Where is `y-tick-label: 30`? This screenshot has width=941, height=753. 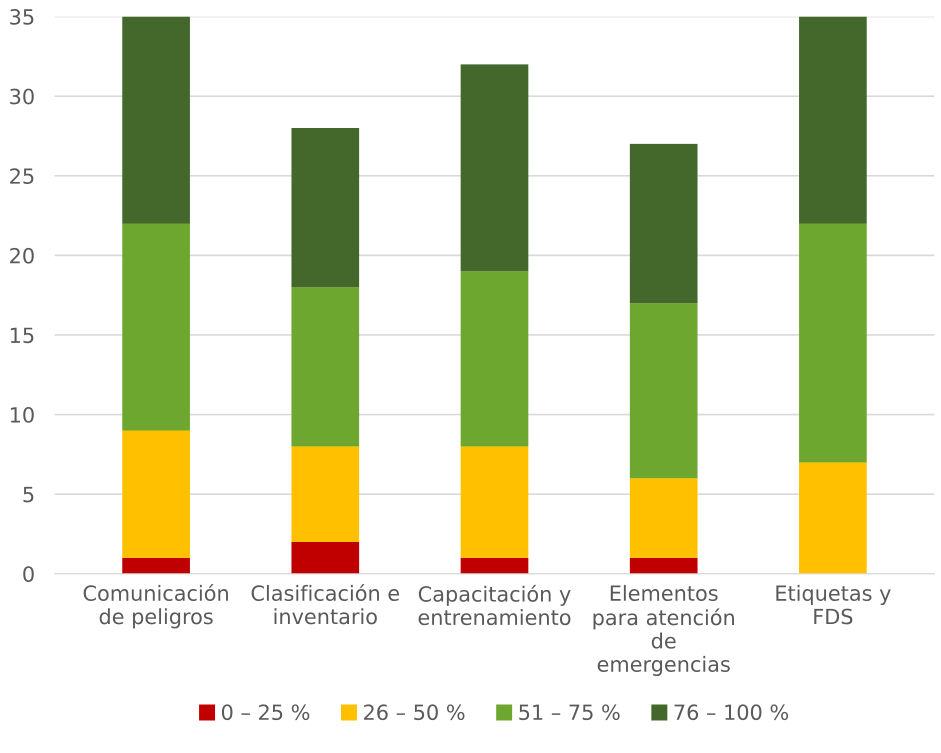 y-tick-label: 30 is located at coordinates (22, 96).